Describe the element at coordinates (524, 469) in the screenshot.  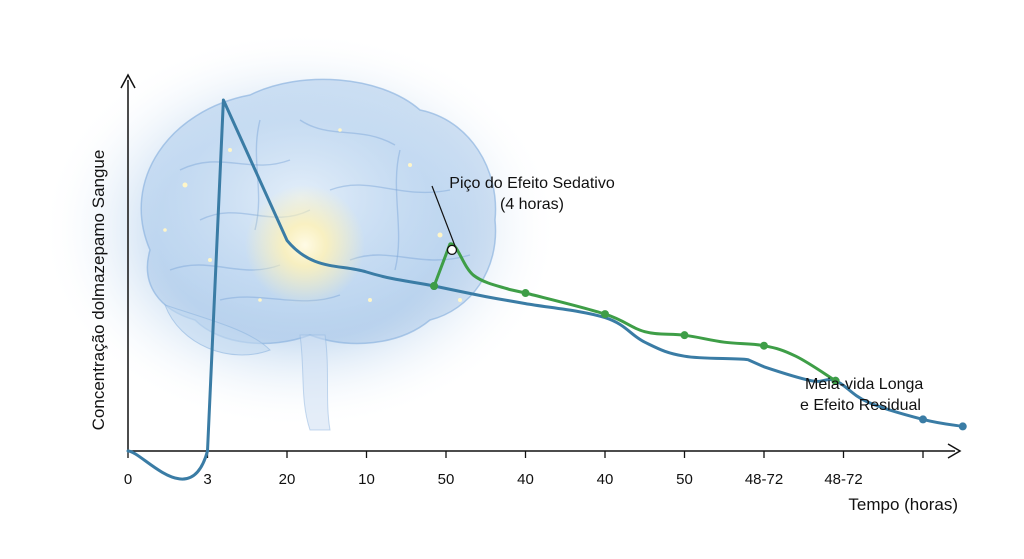
I see `x-ticks: 0 3 20 10 50 40 40 50 48-72 48-72` at that location.